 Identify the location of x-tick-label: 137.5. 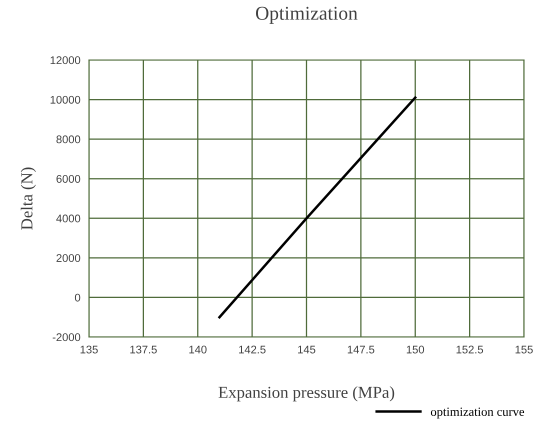
(143, 350).